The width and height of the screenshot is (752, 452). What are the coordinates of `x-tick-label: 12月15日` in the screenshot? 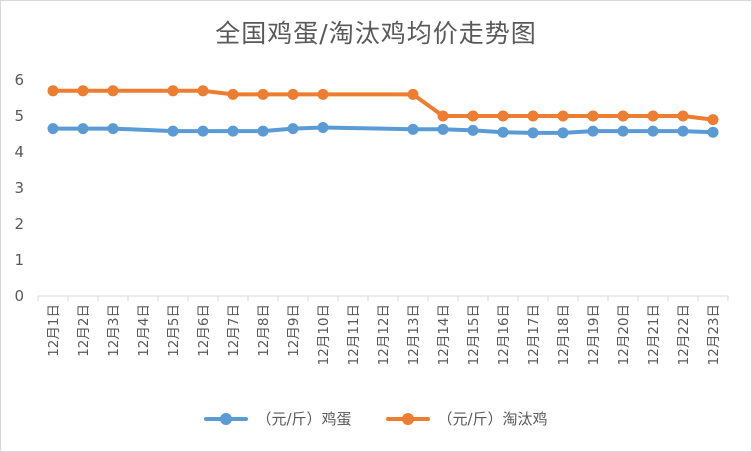 It's located at (474, 334).